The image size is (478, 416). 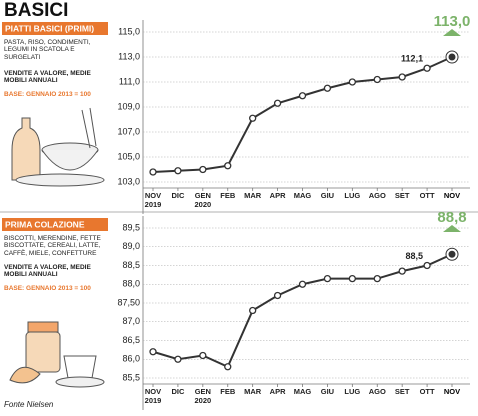 What do you see at coordinates (128, 181) in the screenshot?
I see `y-tick-label: 103,0` at bounding box center [128, 181].